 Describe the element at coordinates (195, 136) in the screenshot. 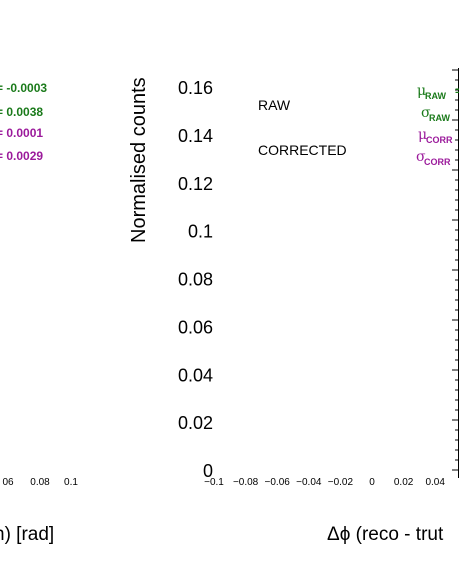

I see `y-tick-label: 0.14` at that location.